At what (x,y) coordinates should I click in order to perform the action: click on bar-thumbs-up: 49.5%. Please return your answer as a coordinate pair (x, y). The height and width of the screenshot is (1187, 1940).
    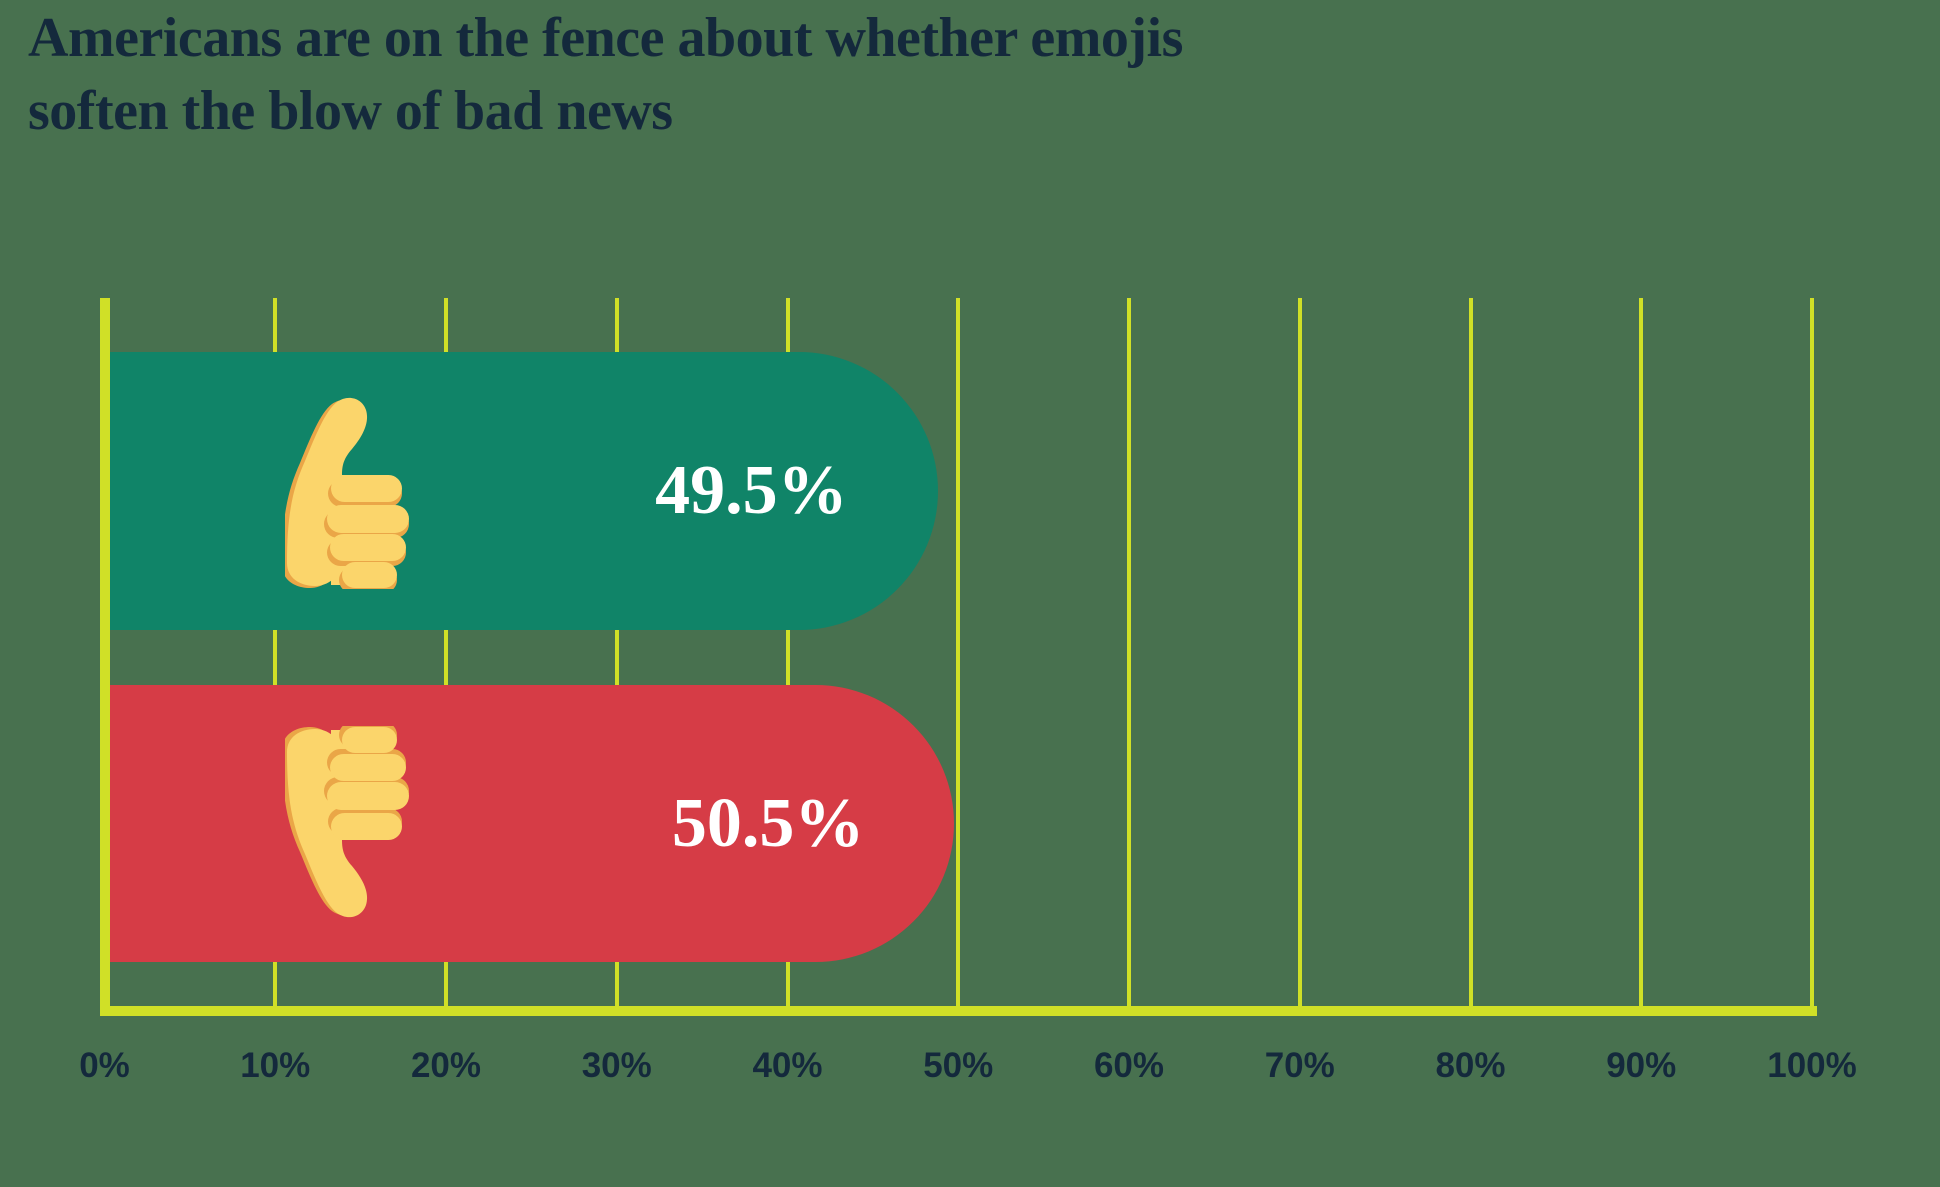
    Looking at the image, I should click on (524, 491).